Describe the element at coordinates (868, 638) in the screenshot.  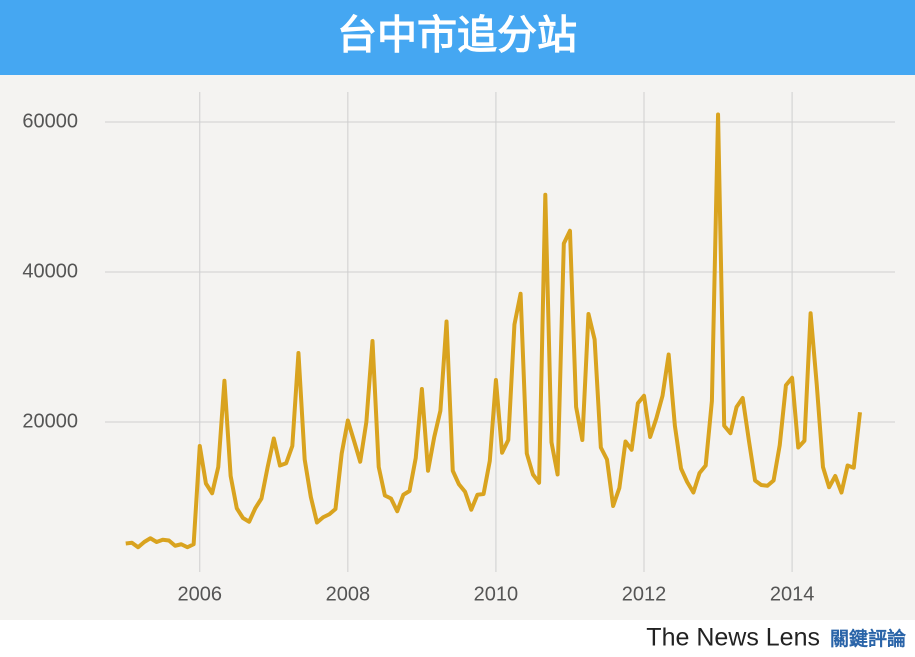
I see `brand-zh: 關鍵評論` at that location.